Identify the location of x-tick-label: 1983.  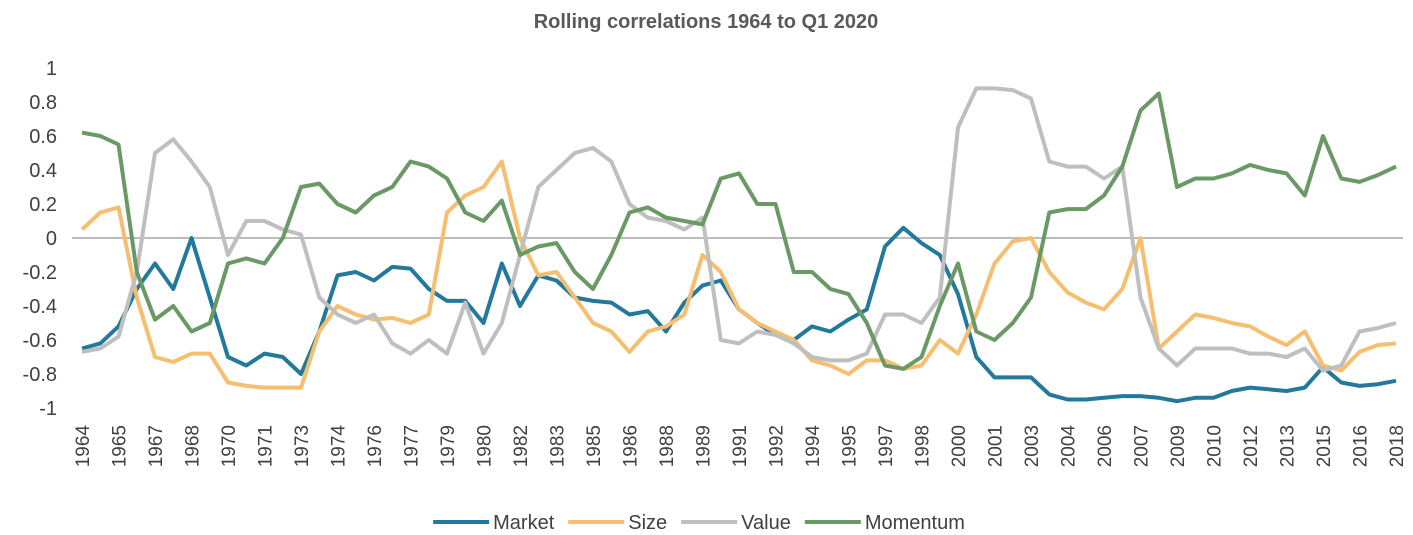
(558, 446).